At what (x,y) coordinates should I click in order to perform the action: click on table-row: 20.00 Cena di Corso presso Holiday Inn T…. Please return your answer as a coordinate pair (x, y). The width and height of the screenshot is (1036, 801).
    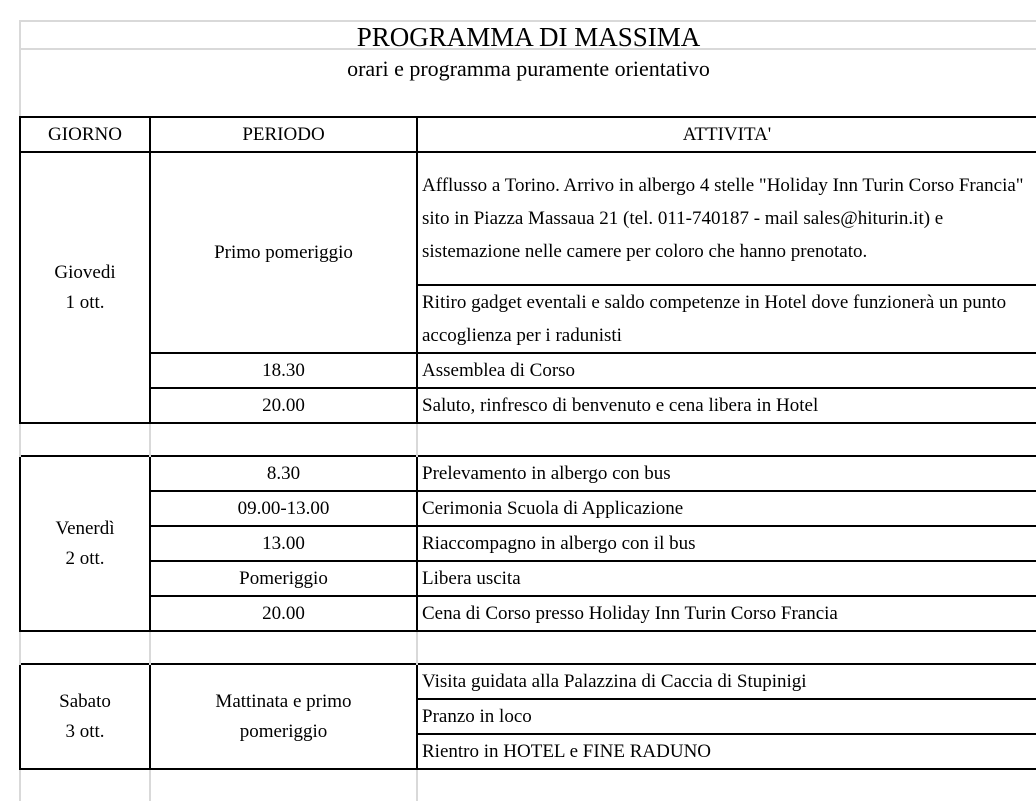
    Looking at the image, I should click on (528, 613).